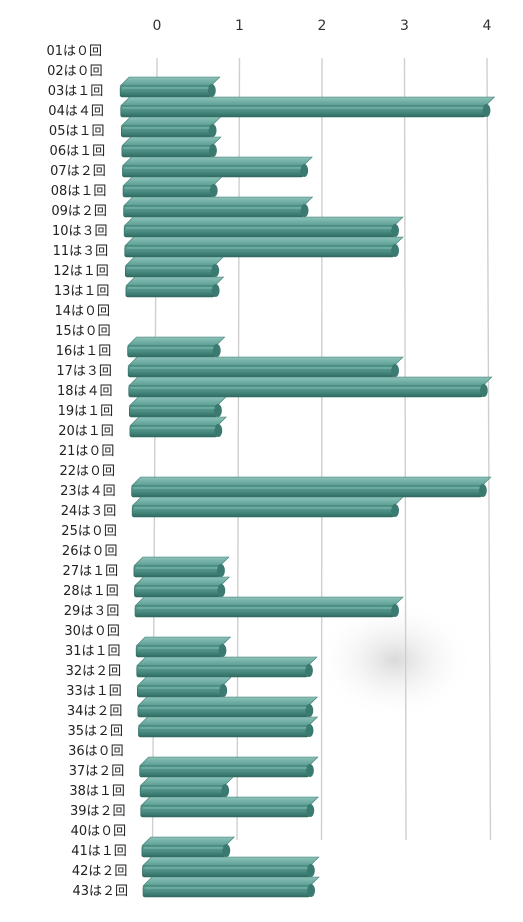 The width and height of the screenshot is (523, 922). Describe the element at coordinates (95, 711) in the screenshot. I see `category-label: 34は２回` at that location.